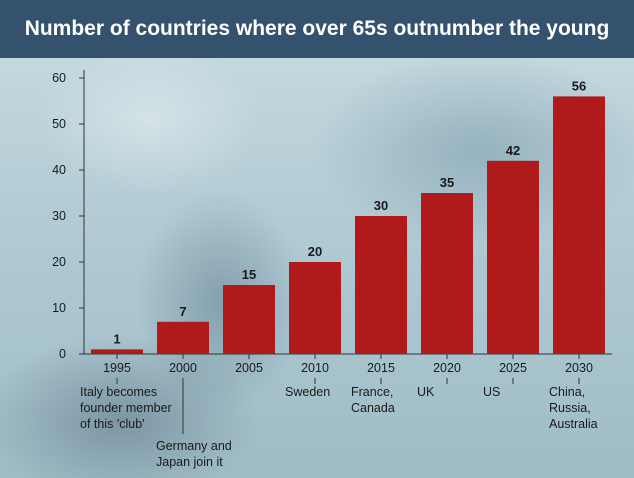  Describe the element at coordinates (315, 251) in the screenshot. I see `data-label: 20` at that location.